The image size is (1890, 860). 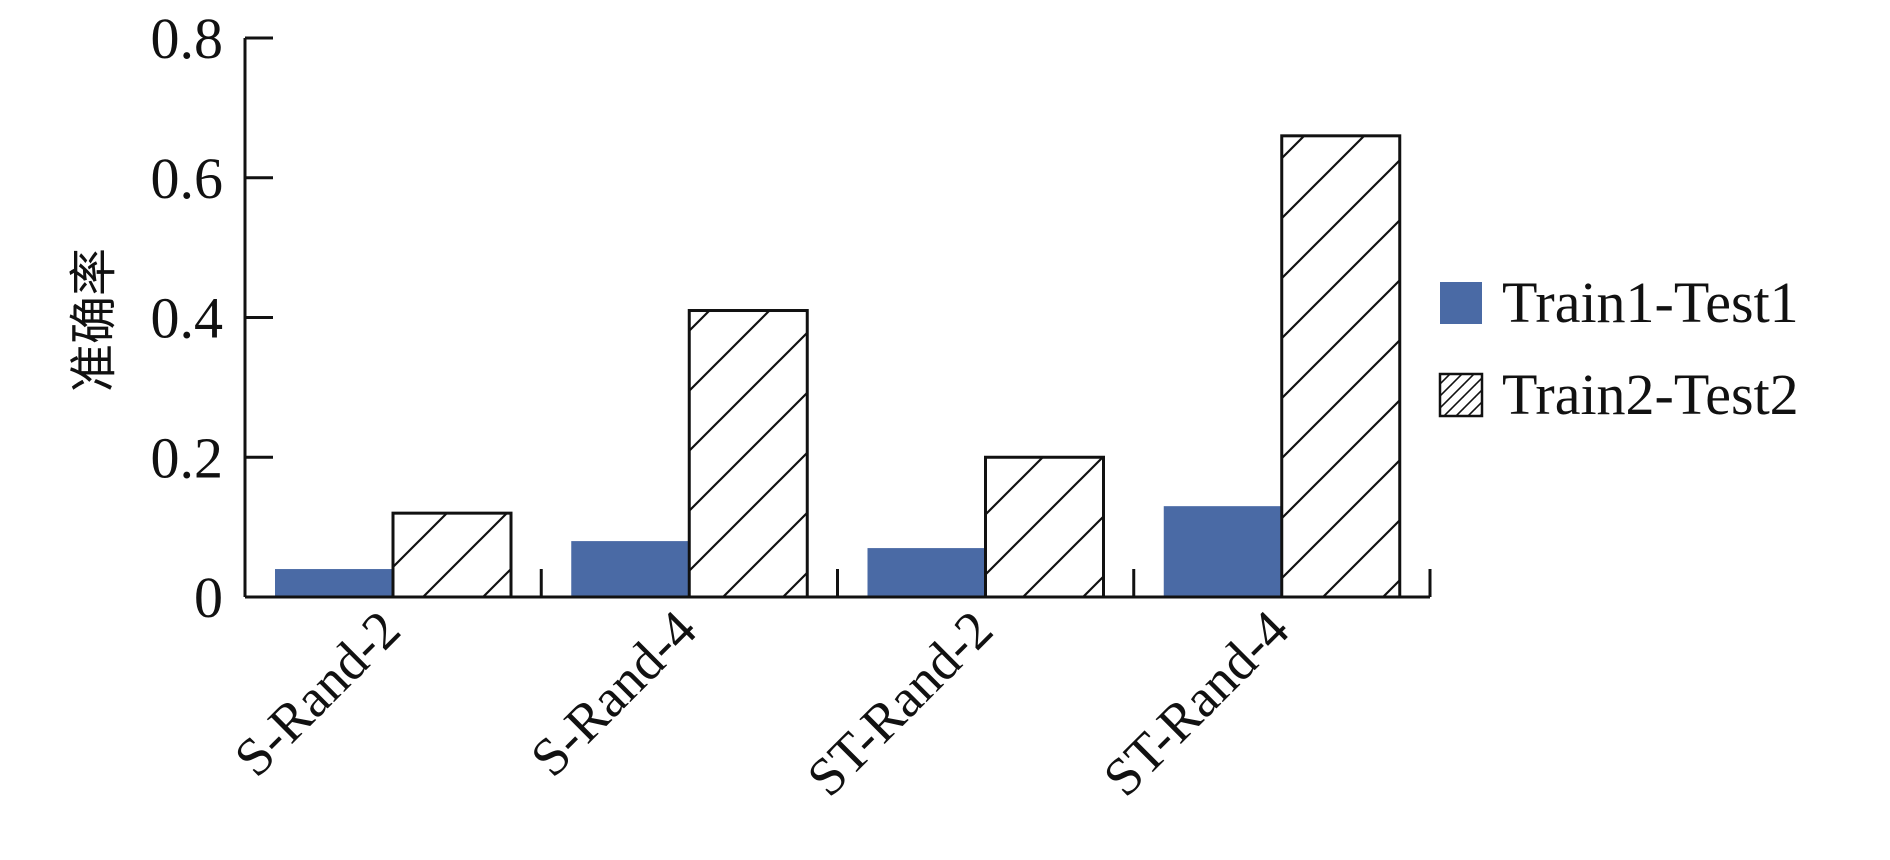 What do you see at coordinates (208, 597) in the screenshot?
I see `y-tick-label: 0` at bounding box center [208, 597].